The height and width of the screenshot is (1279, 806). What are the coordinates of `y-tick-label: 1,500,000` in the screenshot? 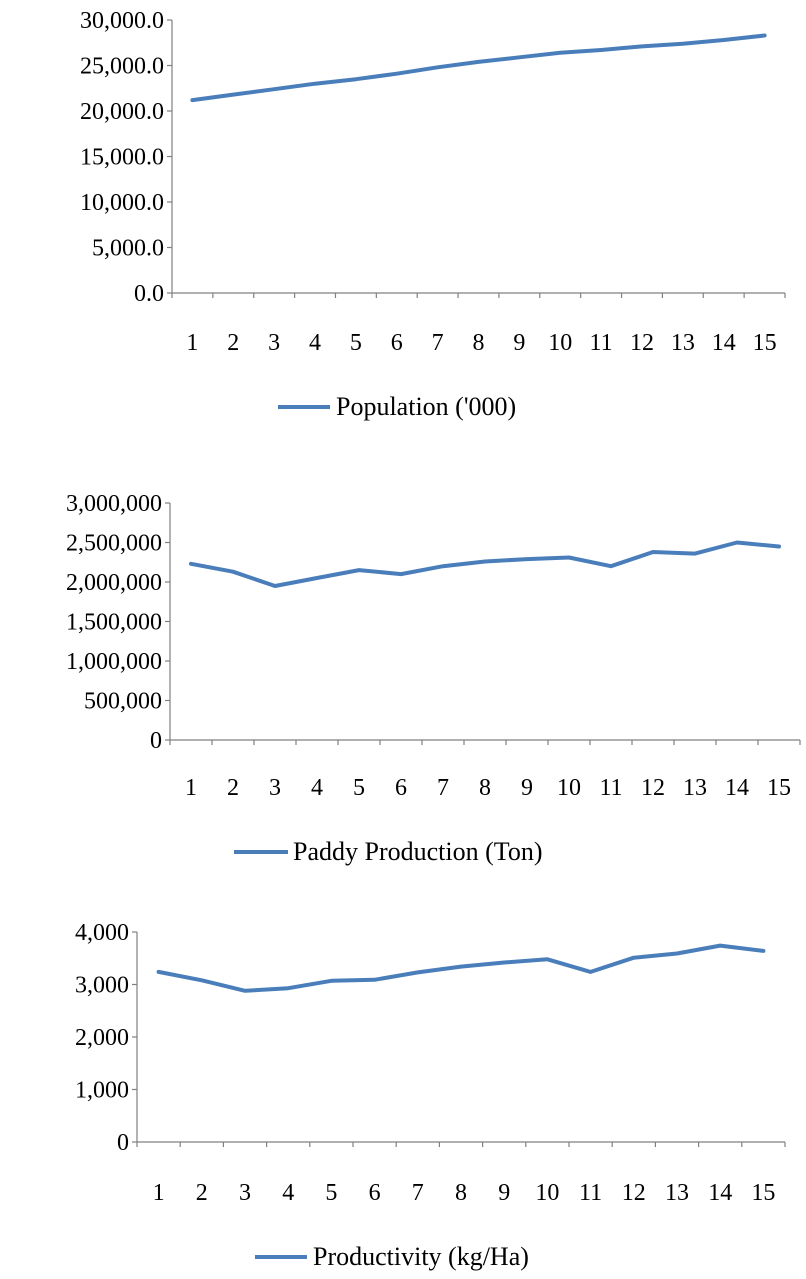 It's located at (114, 623).